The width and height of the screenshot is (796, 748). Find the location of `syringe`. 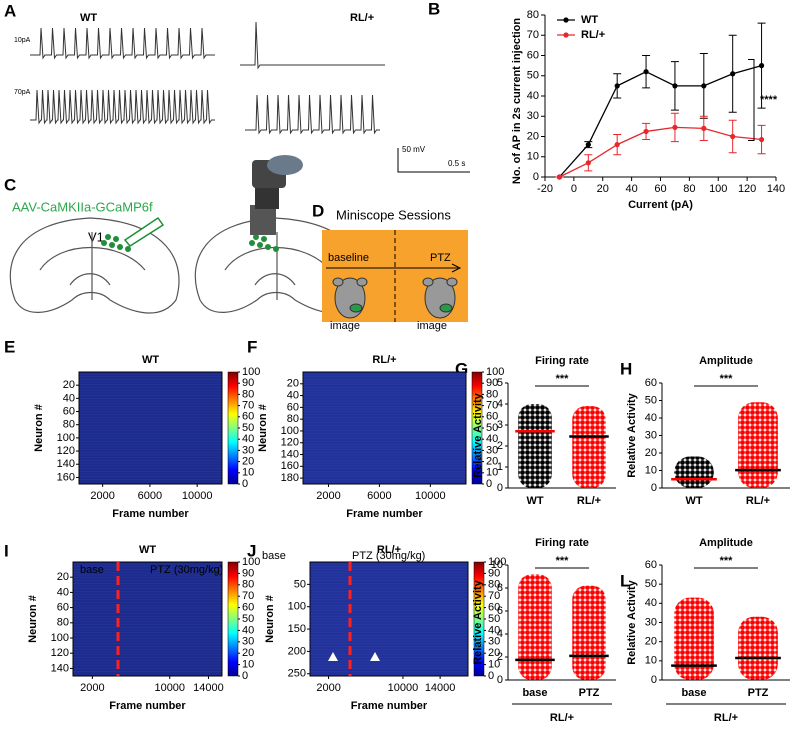

syringe is located at coordinates (144, 231).